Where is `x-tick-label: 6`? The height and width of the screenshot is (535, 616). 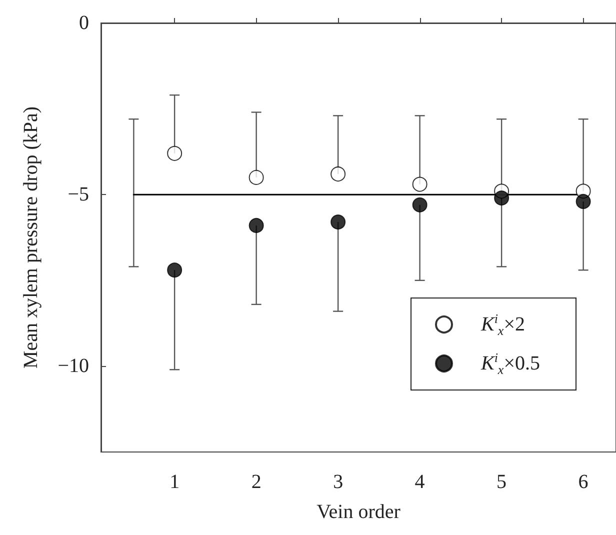
x-tick-label: 6 is located at coordinates (583, 482).